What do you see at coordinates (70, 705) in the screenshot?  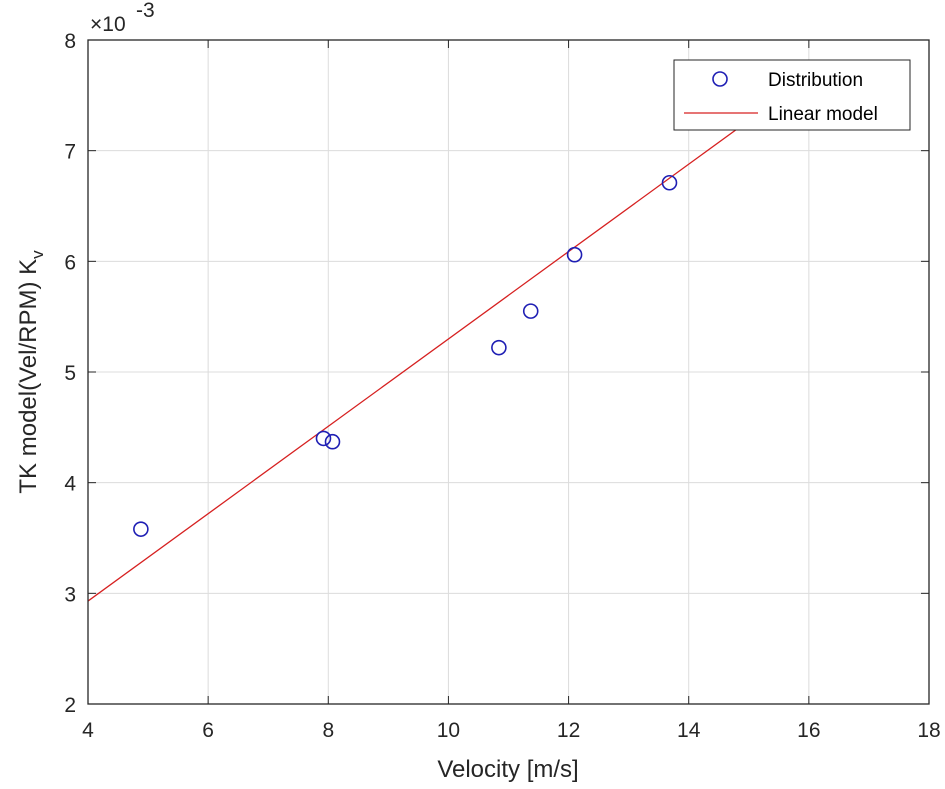 I see `y-tick-label: 2` at bounding box center [70, 705].